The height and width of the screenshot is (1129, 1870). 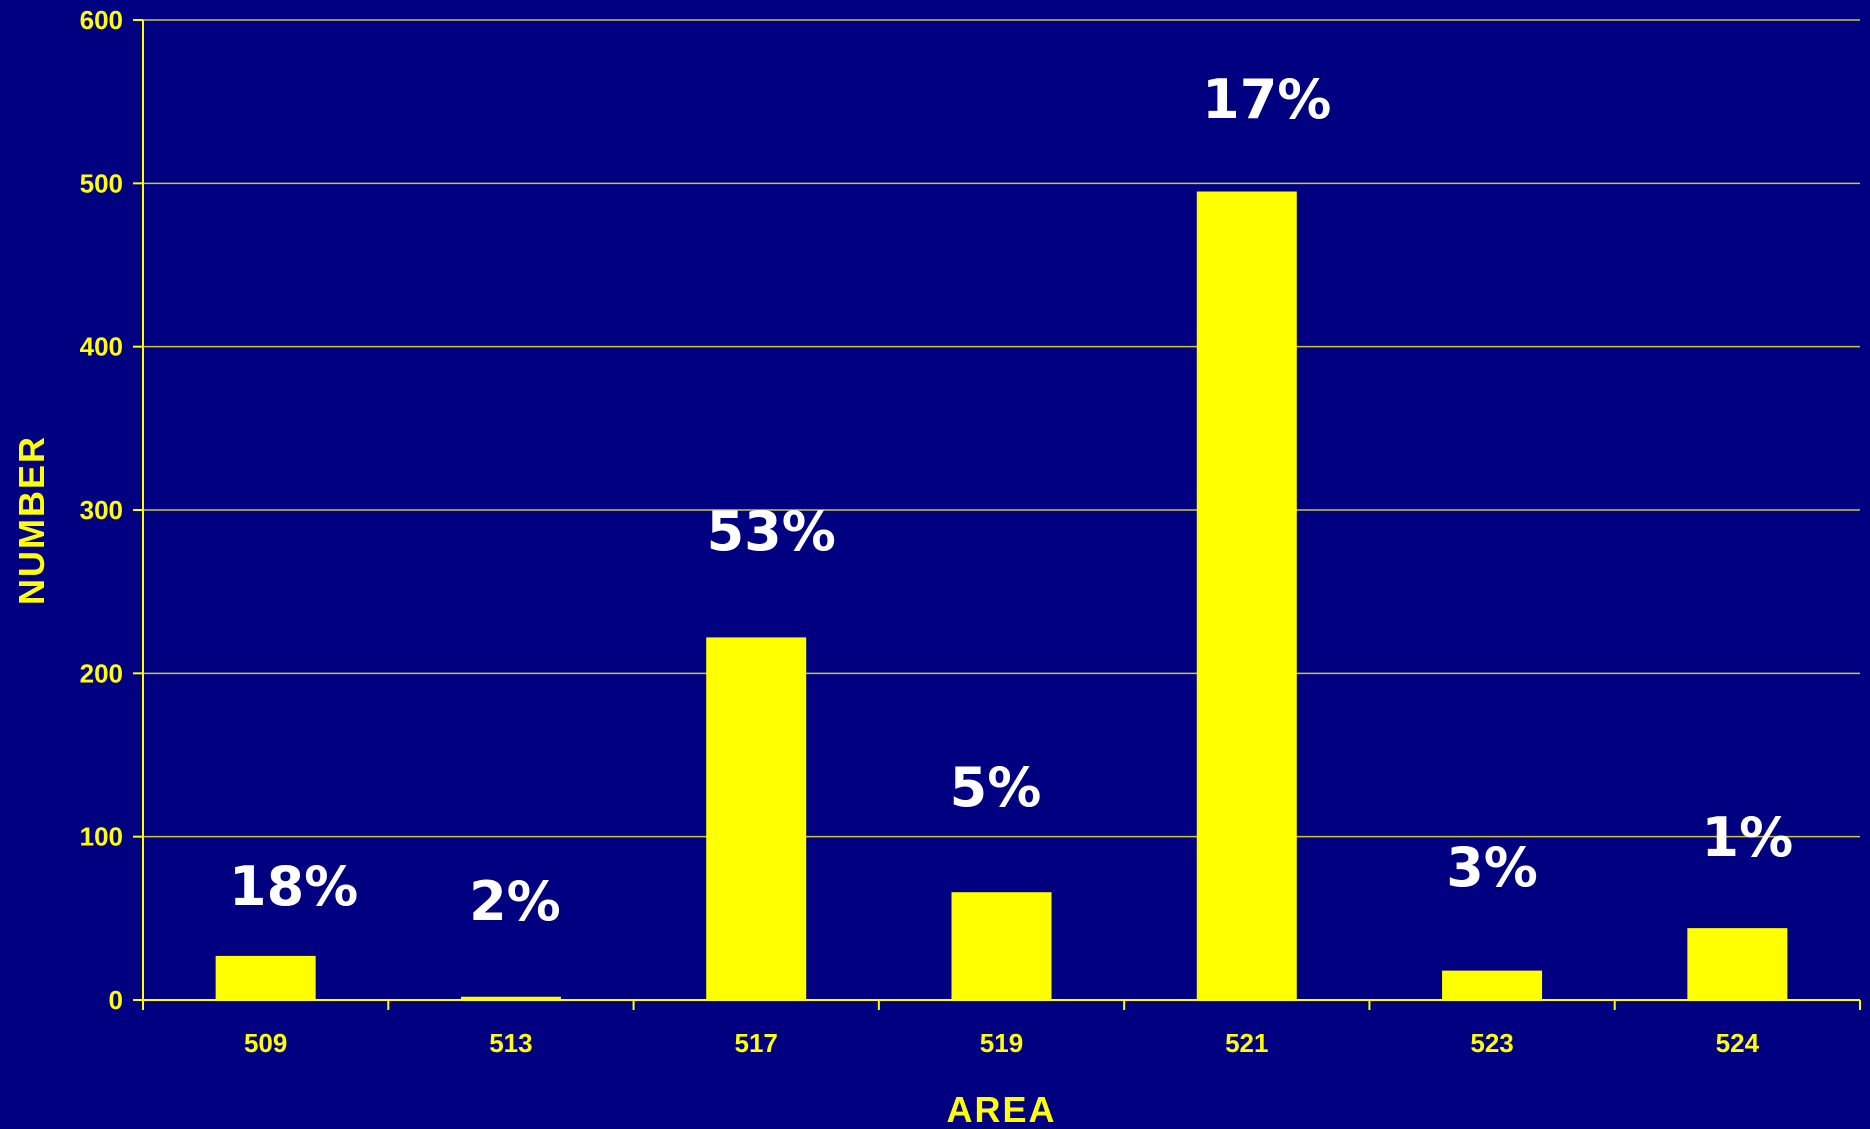 I want to click on x-tick-label: 524, so click(x=1738, y=1043).